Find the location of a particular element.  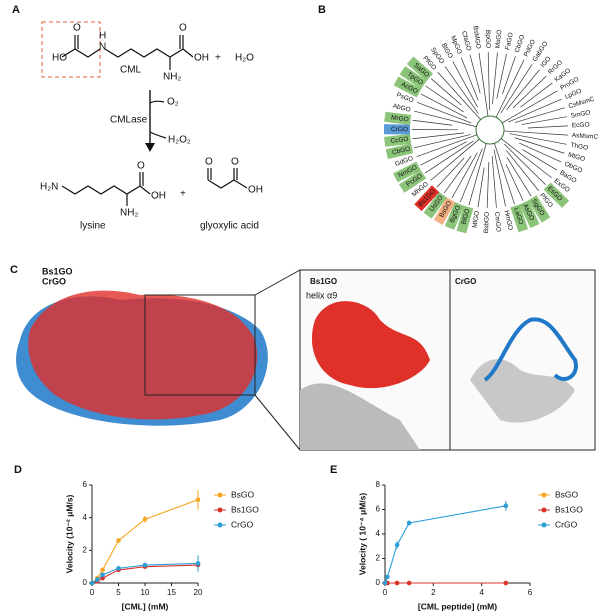

panel-label: C is located at coordinates (14, 270).